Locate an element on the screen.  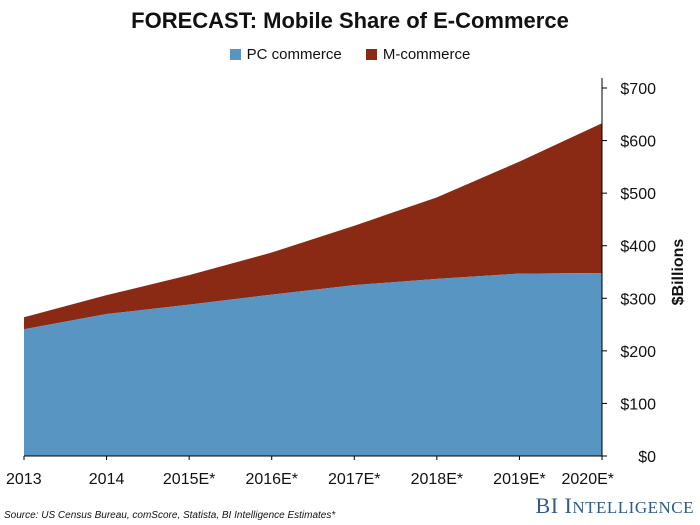
brand-logo: BI INTELLIGENCE is located at coordinates (615, 506).